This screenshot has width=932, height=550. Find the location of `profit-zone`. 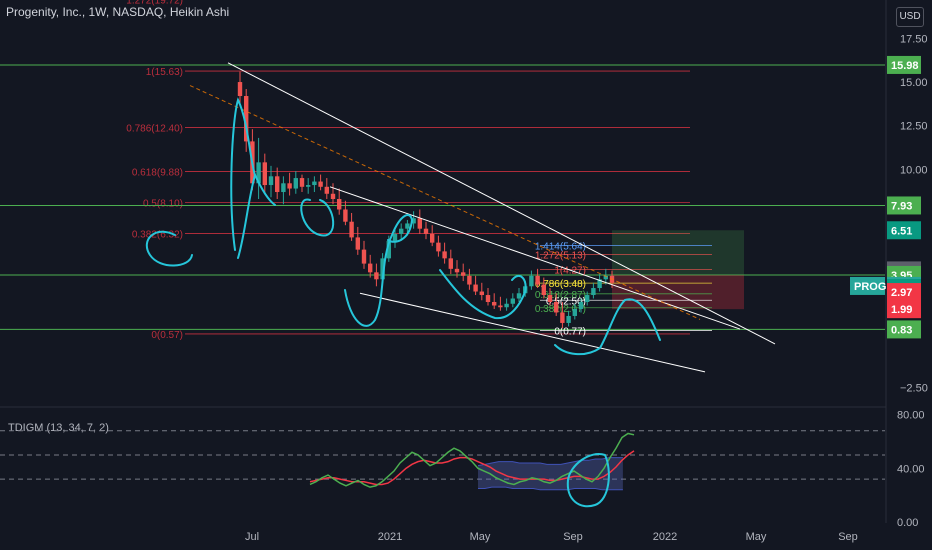

profit-zone is located at coordinates (678, 252).